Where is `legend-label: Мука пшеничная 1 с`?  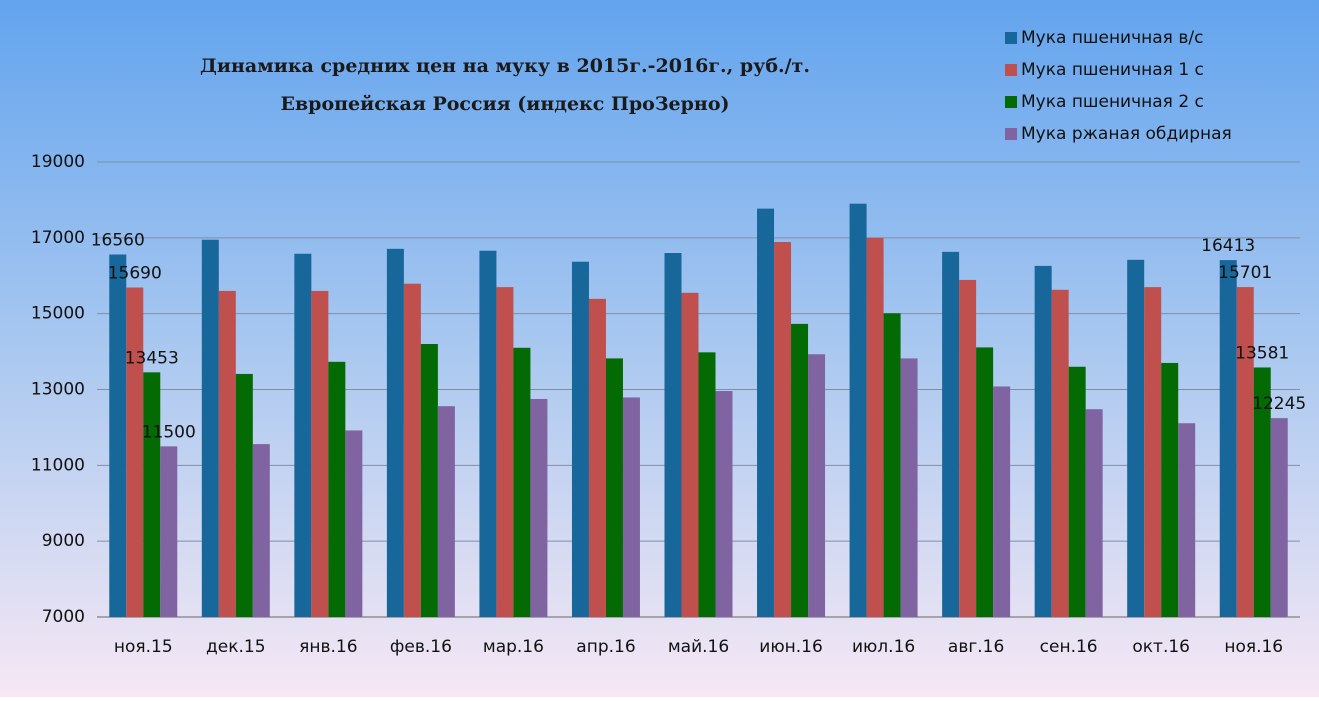
legend-label: Мука пшеничная 1 с is located at coordinates (1112, 70).